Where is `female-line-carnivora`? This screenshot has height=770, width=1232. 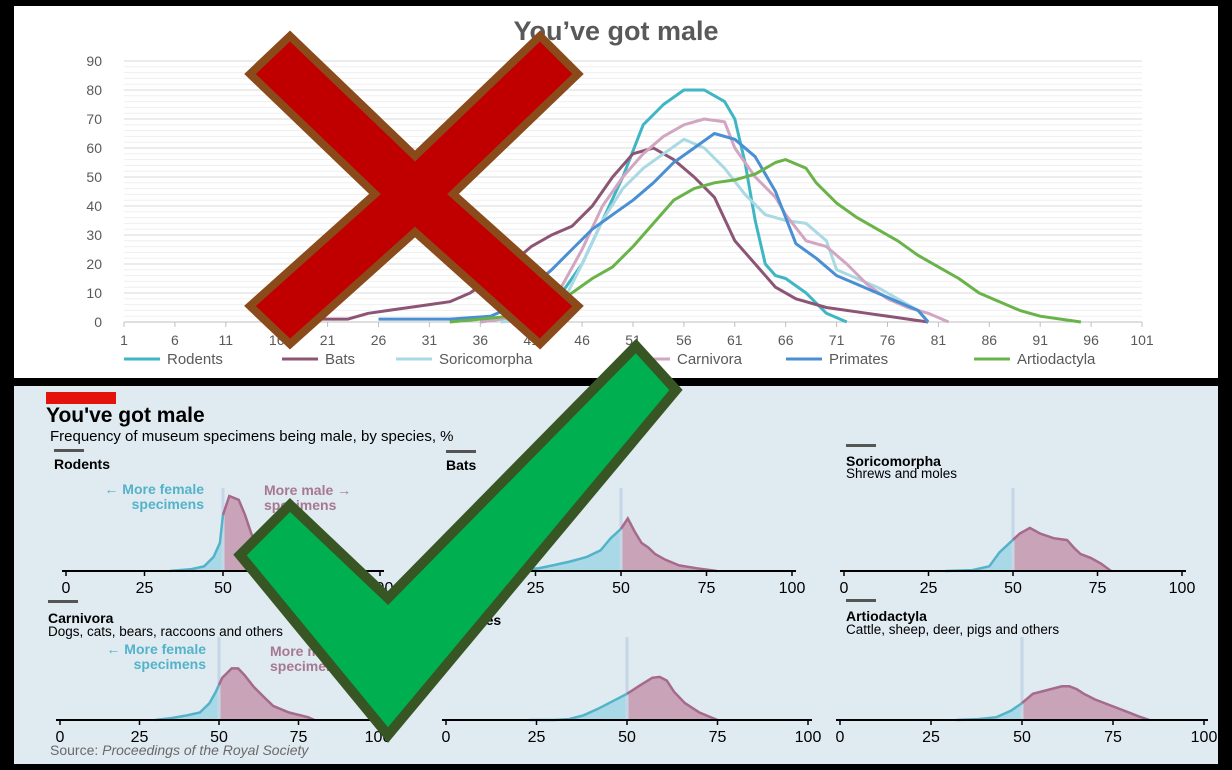 female-line-carnivora is located at coordinates (188, 703).